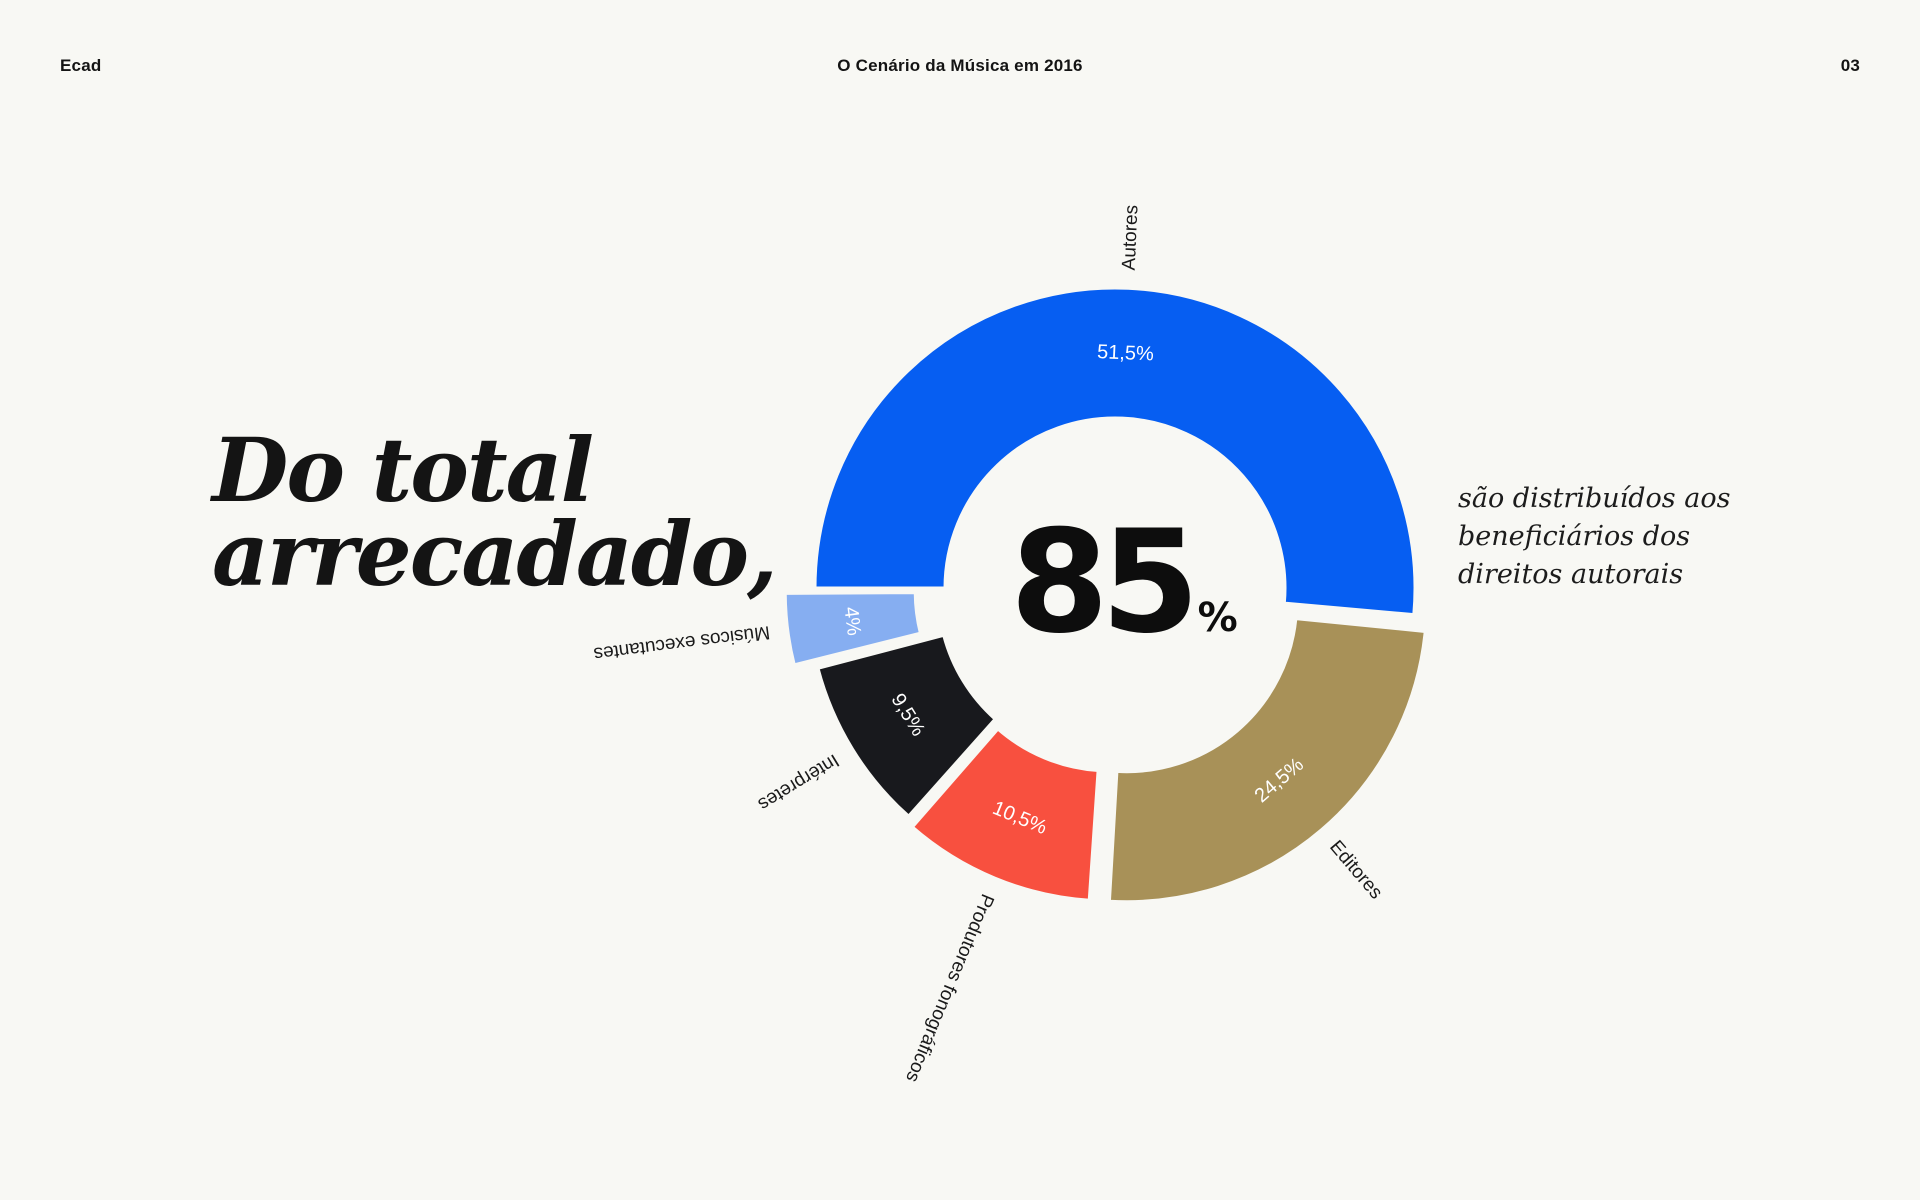  What do you see at coordinates (1574, 536) in the screenshot?
I see `side-note-line-2: beneficiários dos` at bounding box center [1574, 536].